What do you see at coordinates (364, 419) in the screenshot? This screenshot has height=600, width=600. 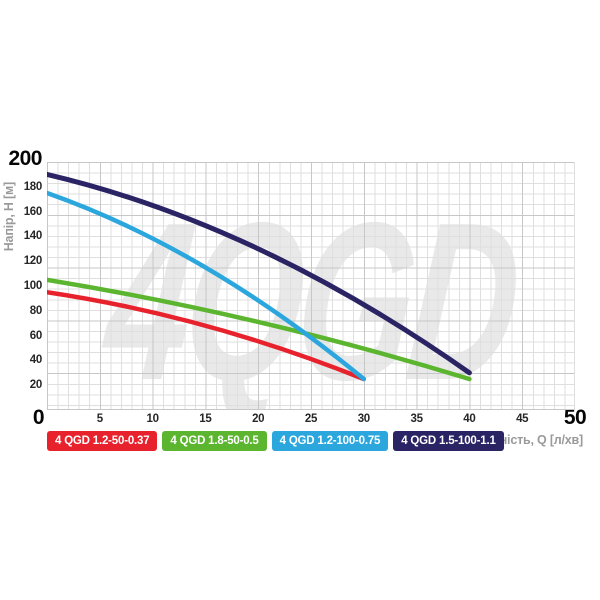 I see `x-tick-label: 30` at bounding box center [364, 419].